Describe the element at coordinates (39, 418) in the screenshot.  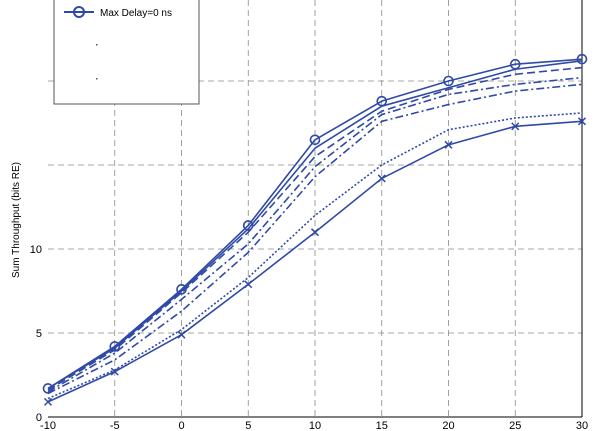
I see `y-tick-label: 0` at that location.